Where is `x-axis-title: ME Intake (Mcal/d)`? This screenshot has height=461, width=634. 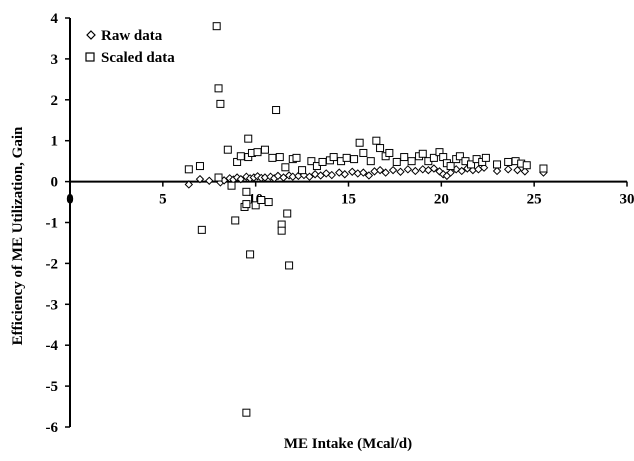
x-axis-title: ME Intake (Mcal/d) is located at coordinates (348, 444).